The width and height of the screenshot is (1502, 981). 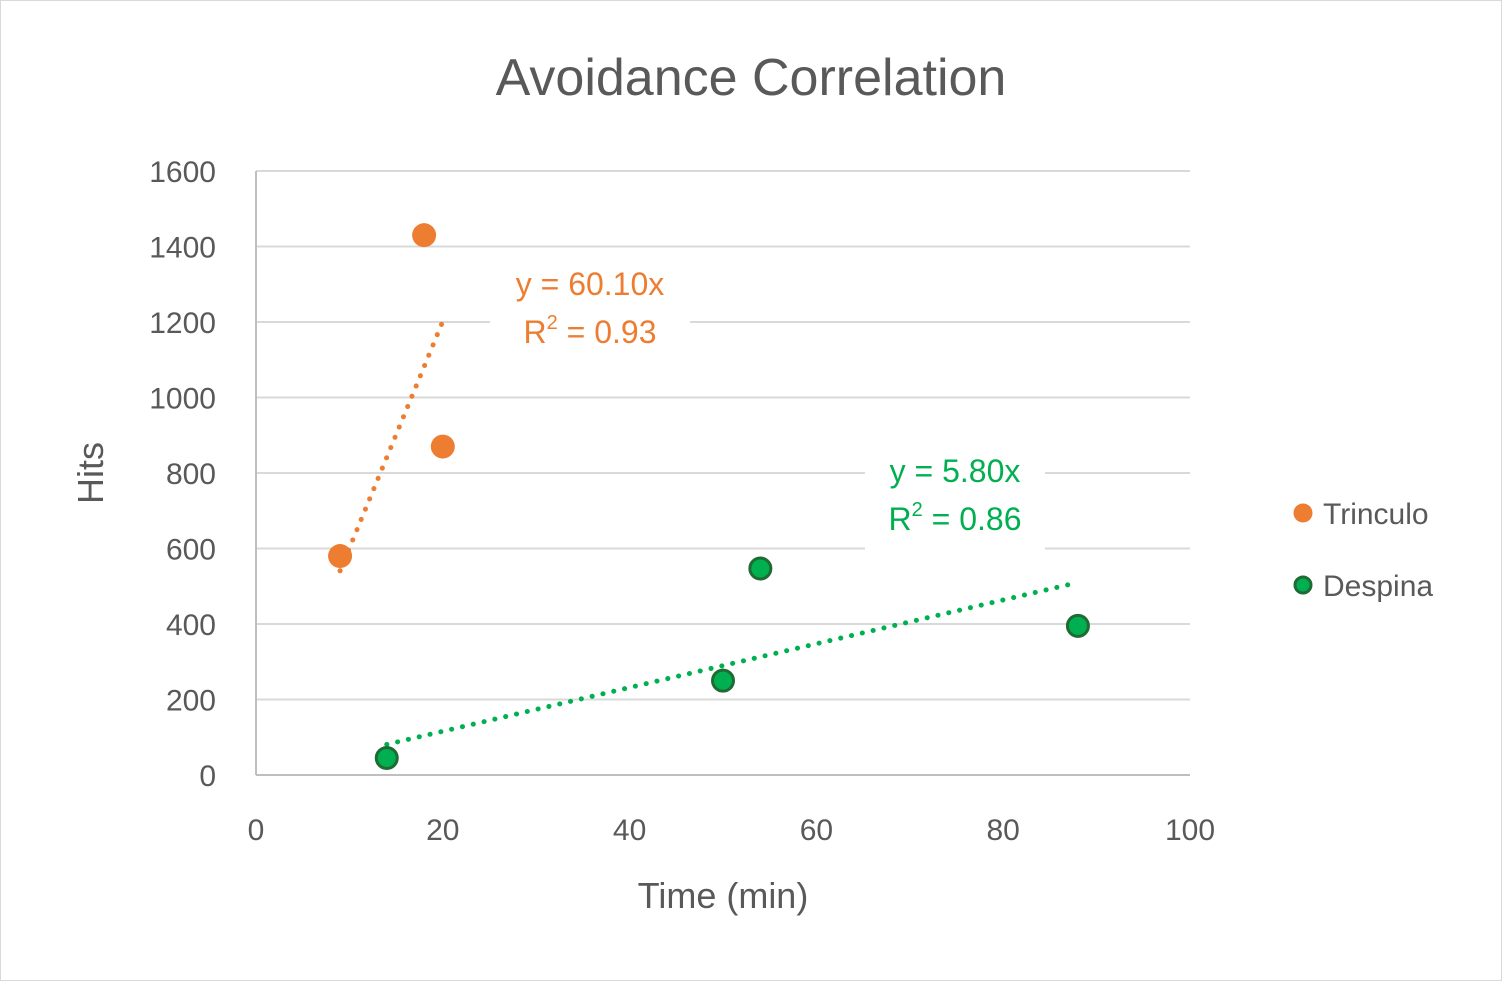 What do you see at coordinates (1190, 830) in the screenshot?
I see `x-tick-label: 100` at bounding box center [1190, 830].